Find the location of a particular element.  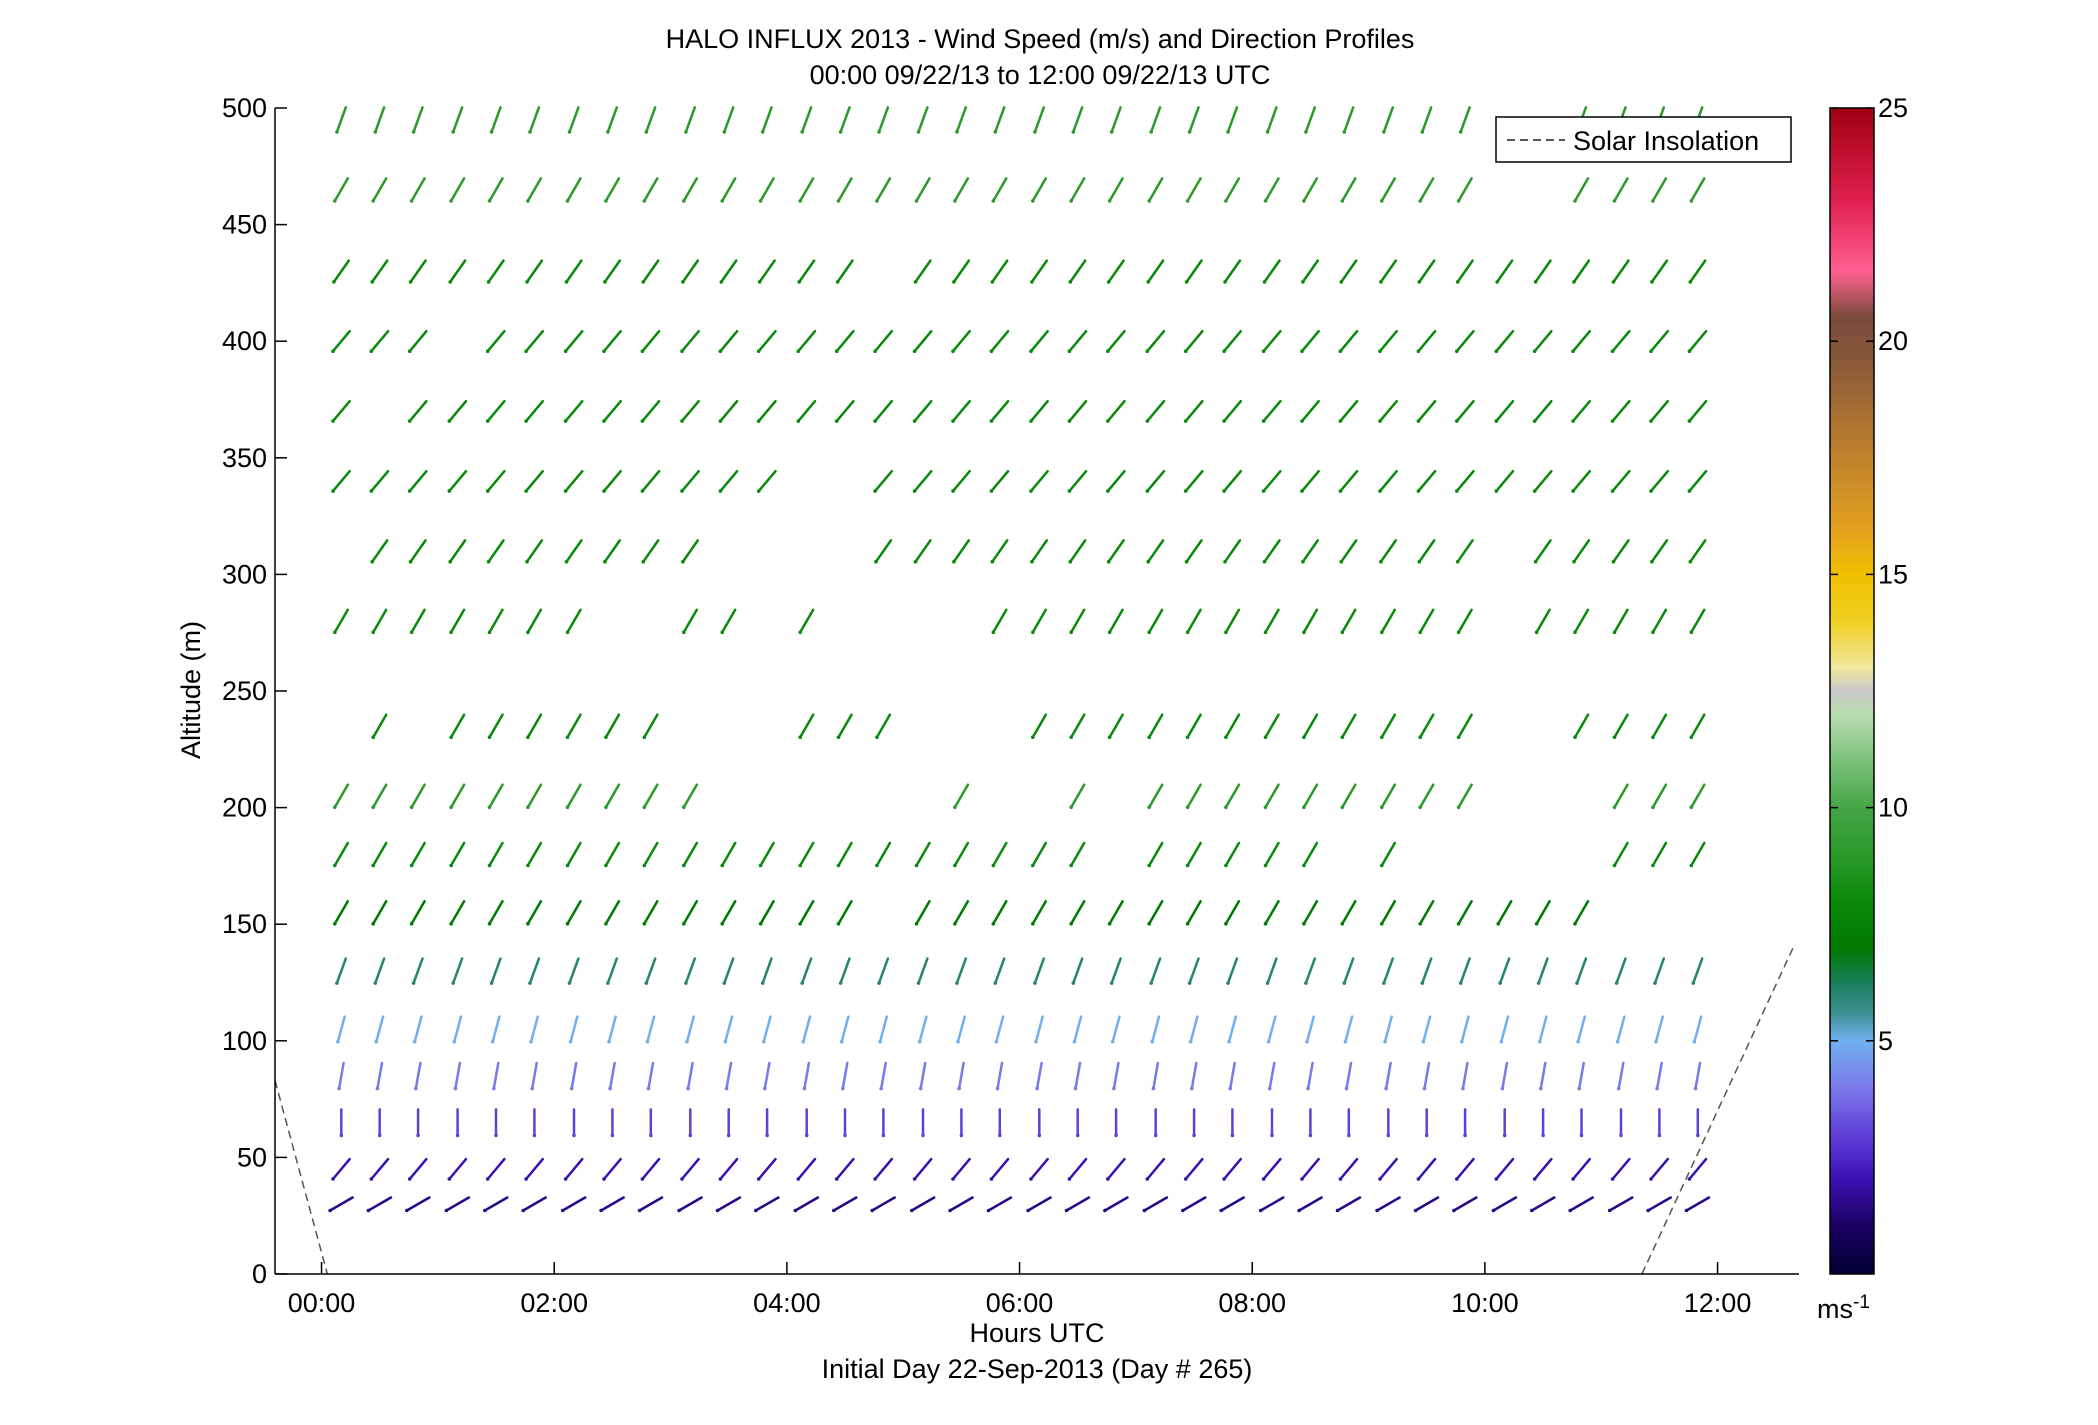

y-tick-label: 100 is located at coordinates (244, 1041).